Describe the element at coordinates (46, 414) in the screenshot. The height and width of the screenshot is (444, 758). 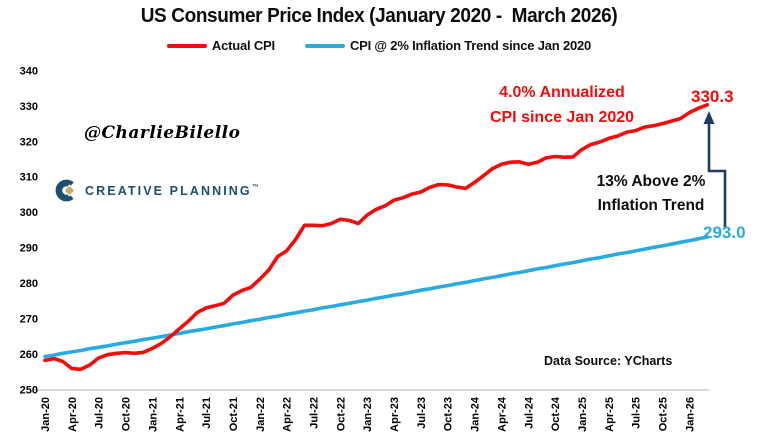
I see `x-tick-label: Jan-20` at that location.